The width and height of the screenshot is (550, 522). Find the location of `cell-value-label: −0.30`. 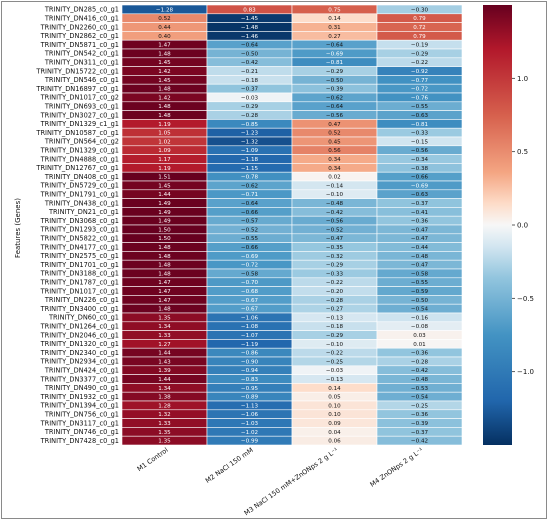

cell-value-label: −0.30 is located at coordinates (420, 10).